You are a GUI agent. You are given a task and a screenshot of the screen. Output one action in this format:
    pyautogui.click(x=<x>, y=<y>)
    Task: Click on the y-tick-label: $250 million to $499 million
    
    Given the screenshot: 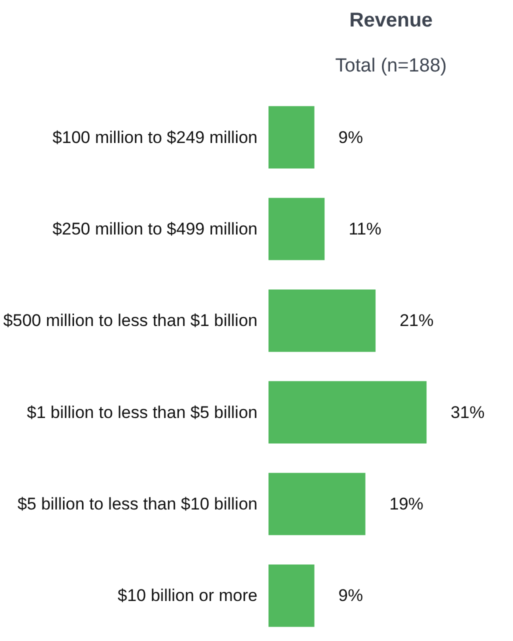 What is the action you would take?
    pyautogui.click(x=155, y=229)
    